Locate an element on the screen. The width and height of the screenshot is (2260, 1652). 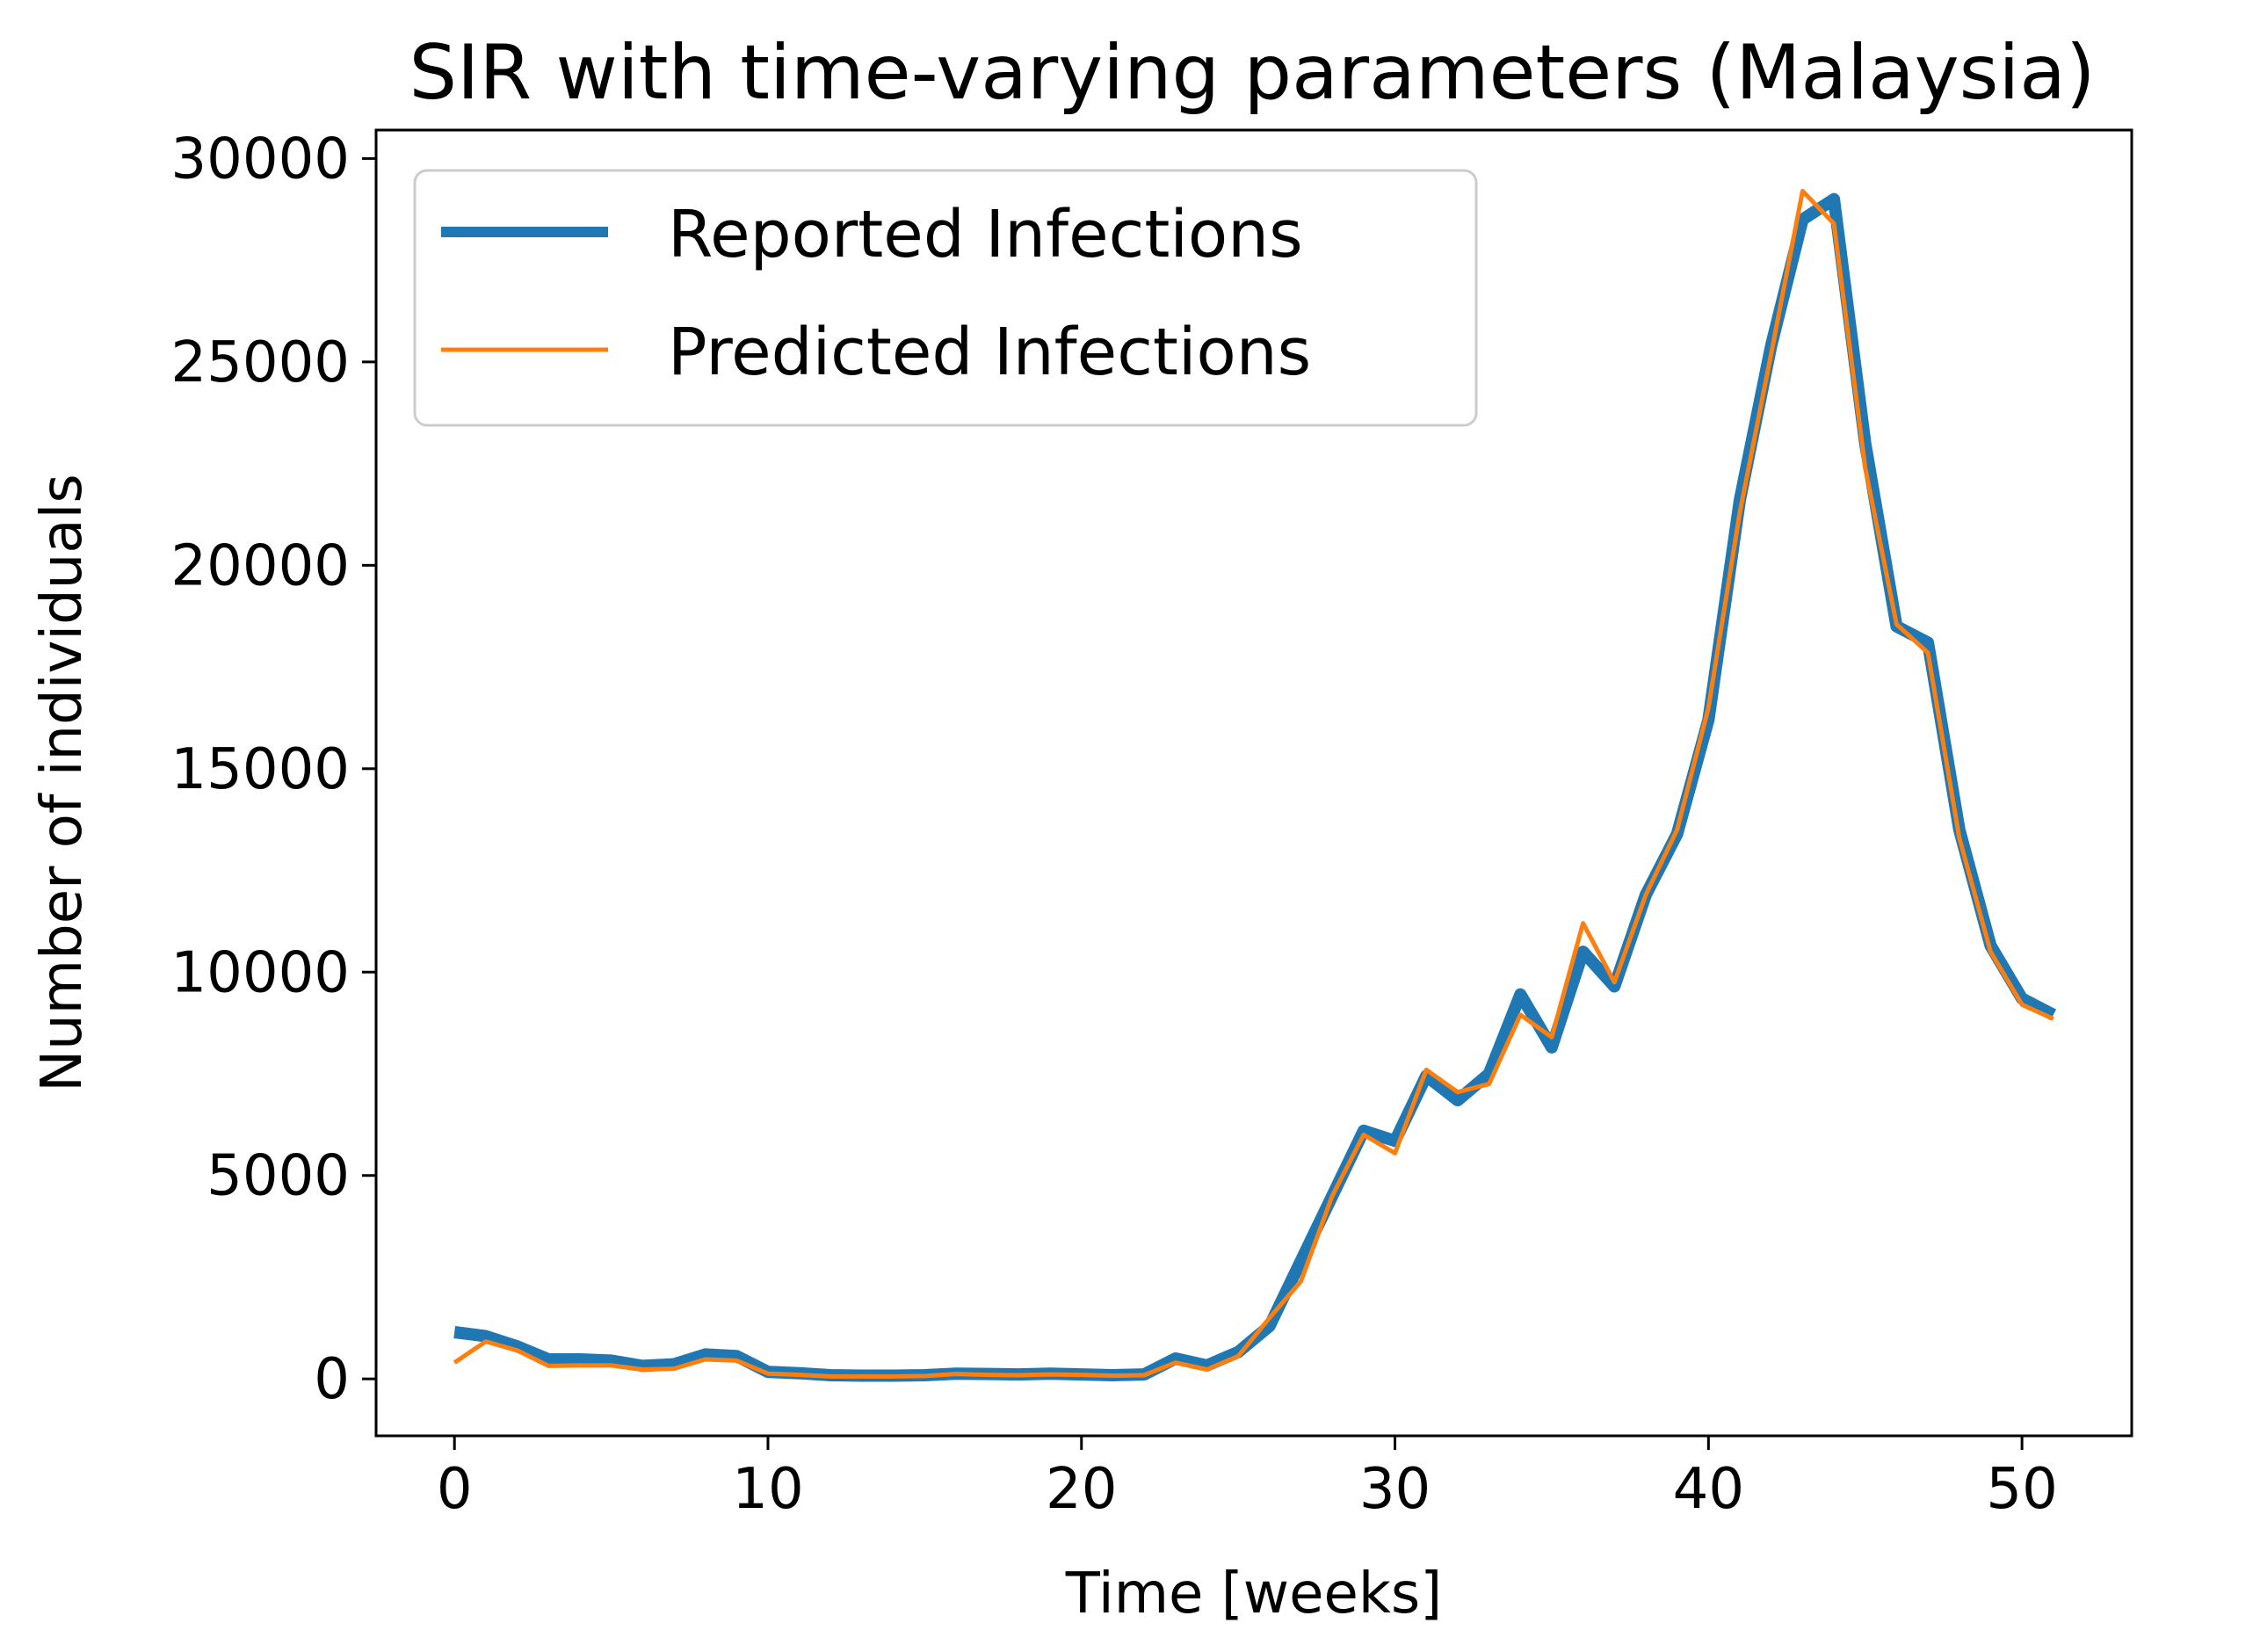
y-axis-label: Number of individuals is located at coordinates (63, 783).